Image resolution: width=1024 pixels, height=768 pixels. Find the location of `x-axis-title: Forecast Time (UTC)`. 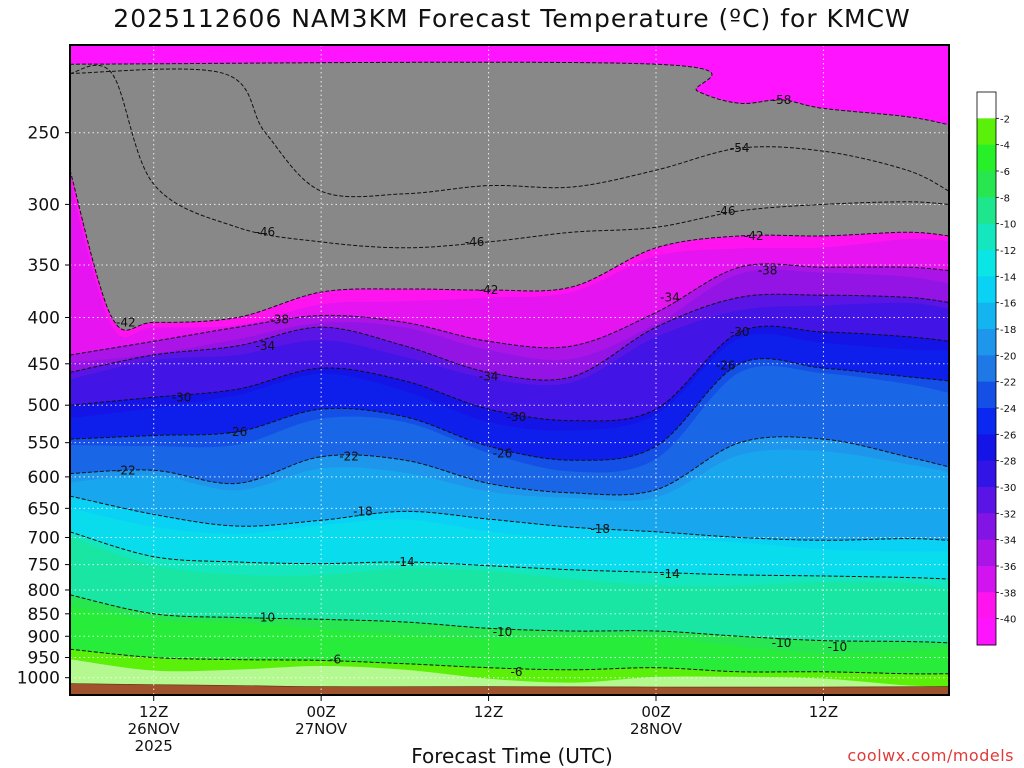

x-axis-title: Forecast Time (UTC) is located at coordinates (512, 756).